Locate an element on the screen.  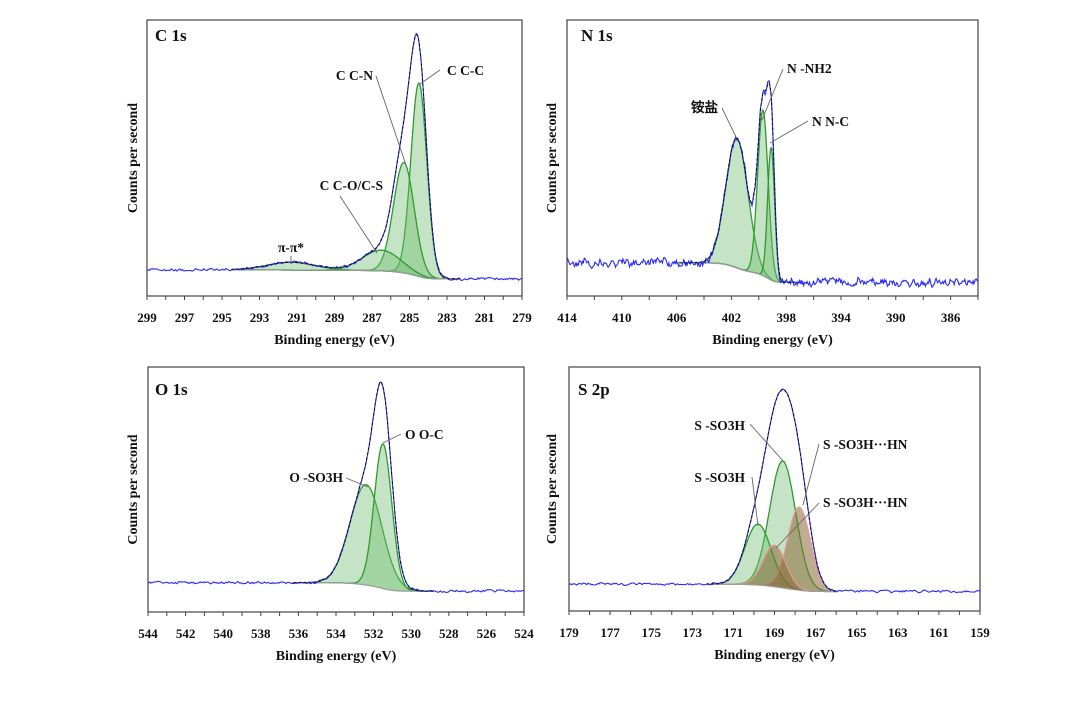
x-tick-label: 390 is located at coordinates (896, 317).